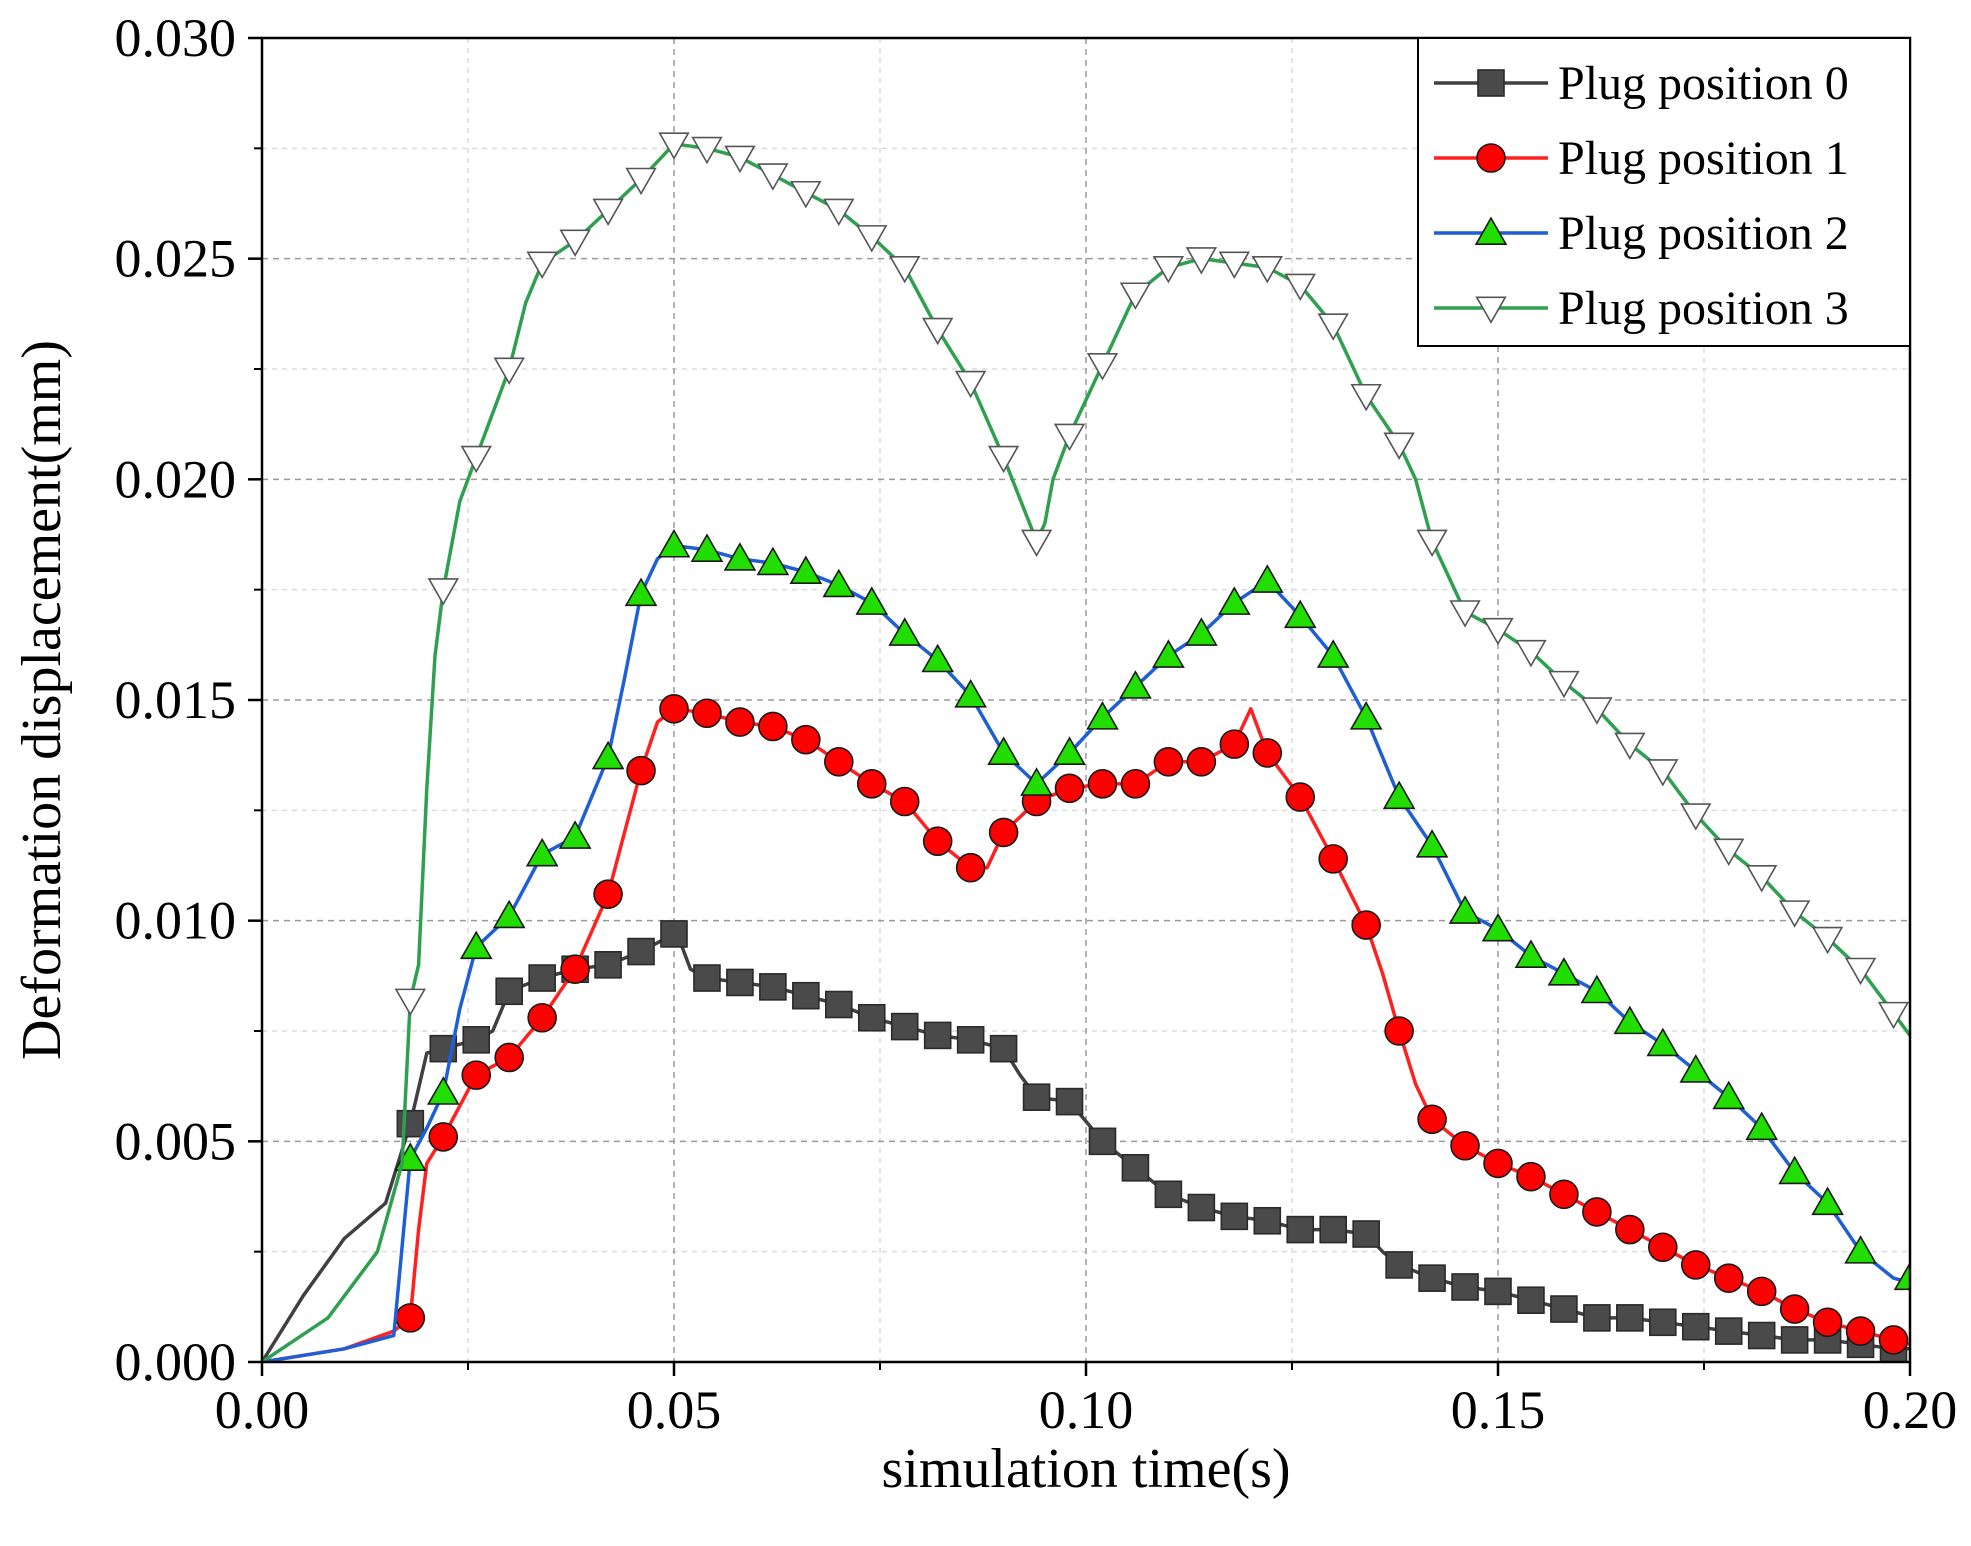 The image size is (1971, 1546). I want to click on y-axis-title: Deformation displacement(mm), so click(42, 700).